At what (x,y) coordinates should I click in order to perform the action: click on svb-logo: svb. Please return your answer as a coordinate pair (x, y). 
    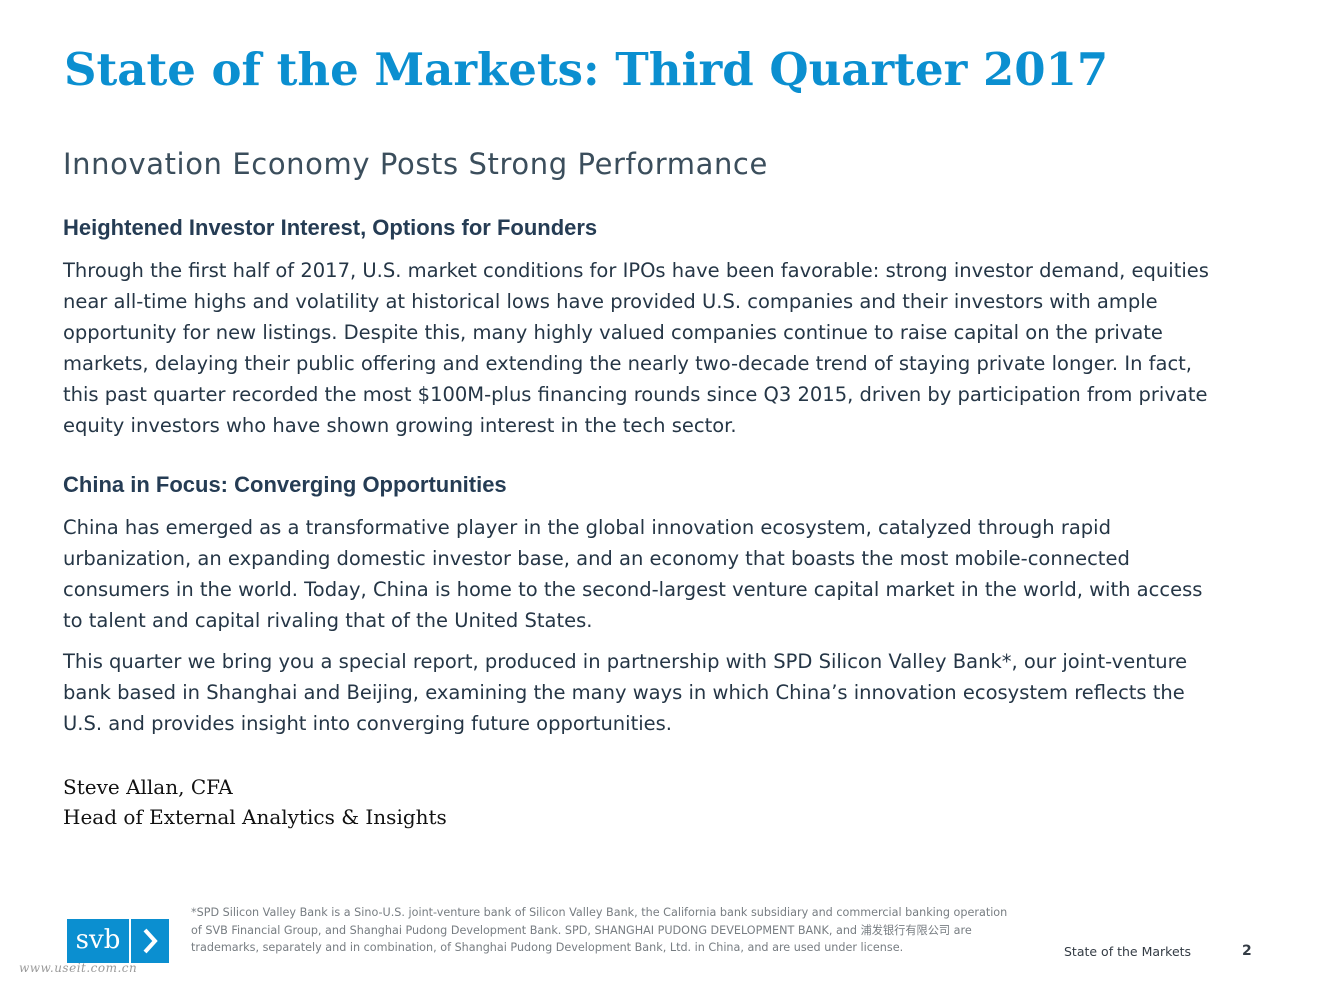
    Looking at the image, I should click on (118, 941).